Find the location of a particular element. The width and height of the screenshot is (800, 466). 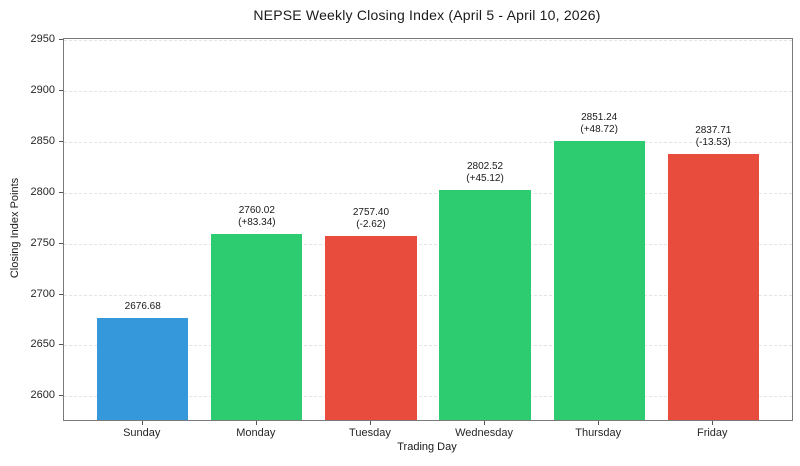

x-axis-label: Trading Day is located at coordinates (427, 447).